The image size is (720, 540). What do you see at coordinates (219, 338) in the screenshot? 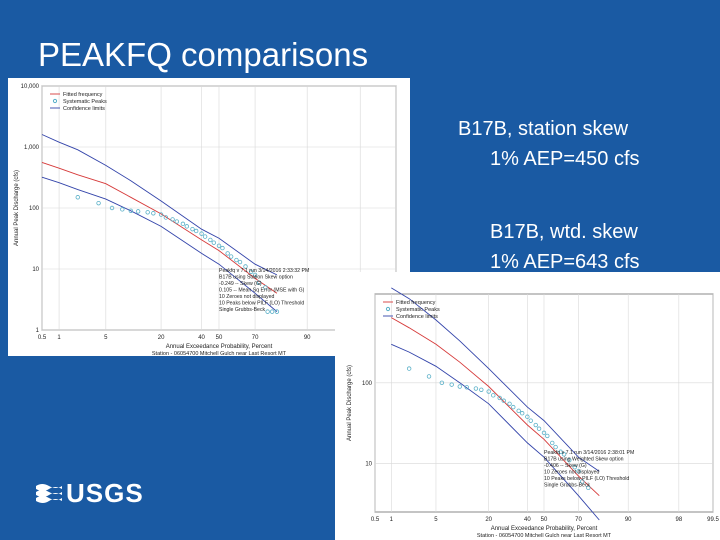
I see `x-tick-label: 50` at bounding box center [219, 338].